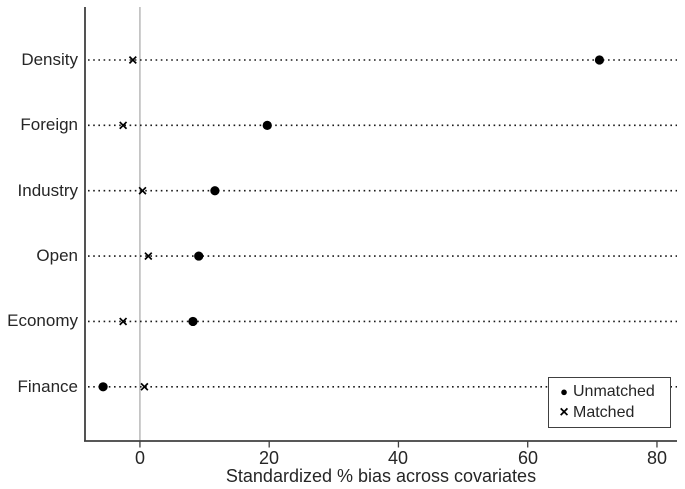 This screenshot has width=685, height=489. Describe the element at coordinates (123, 125) in the screenshot. I see `matched-marker-foreign` at that location.